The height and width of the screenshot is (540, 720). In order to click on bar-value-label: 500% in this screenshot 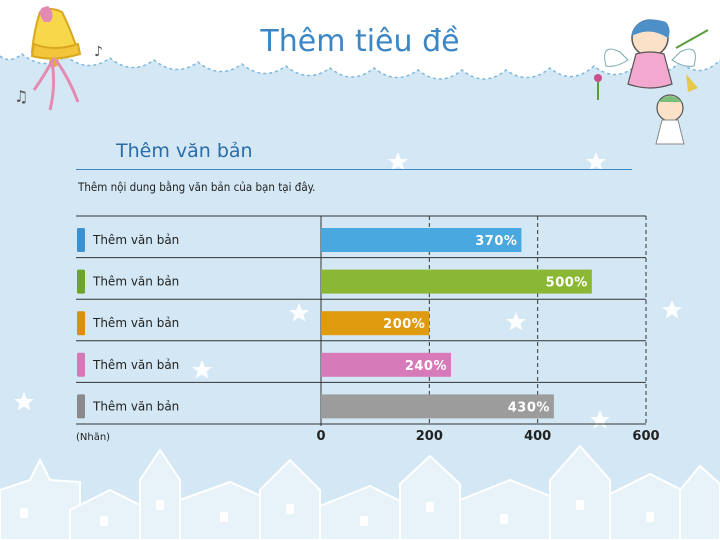, I will do `click(567, 283)`.